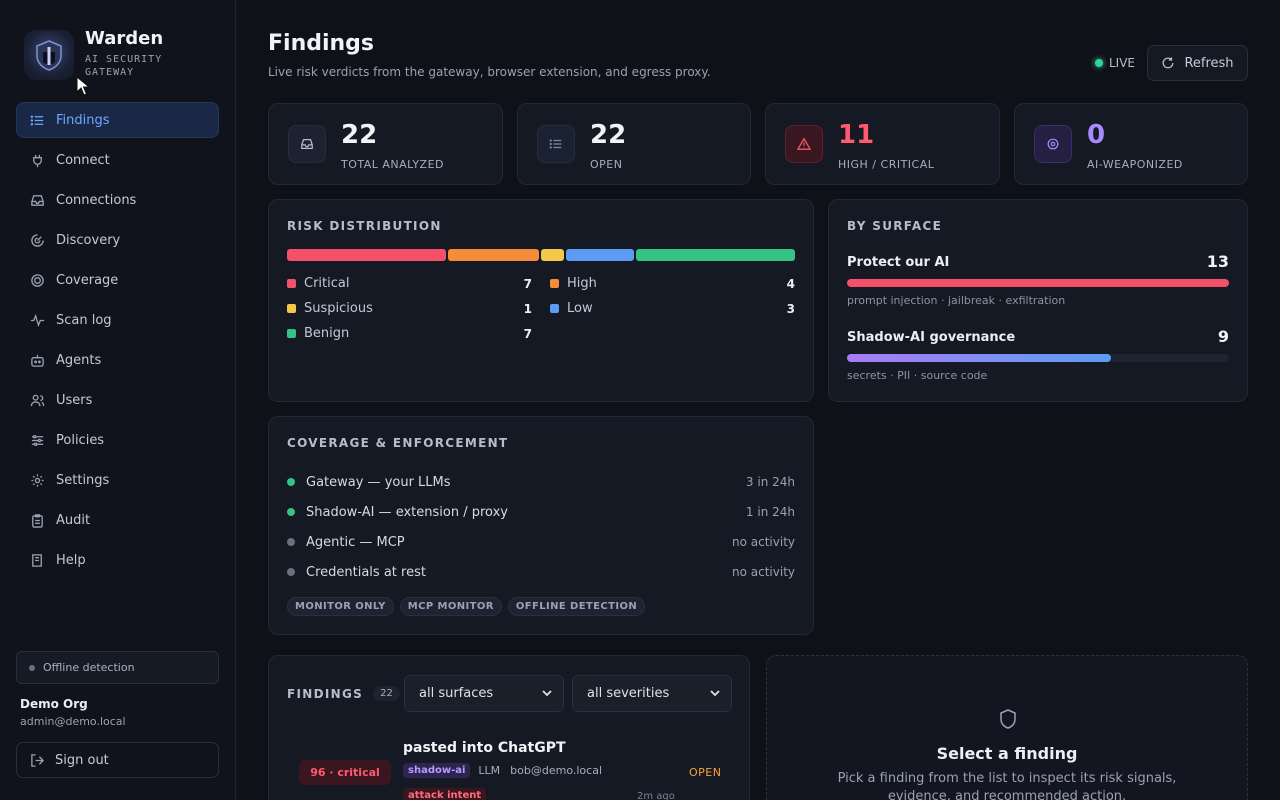 This screenshot has width=1280, height=800. I want to click on offline-detection-status: Offline detection, so click(117, 667).